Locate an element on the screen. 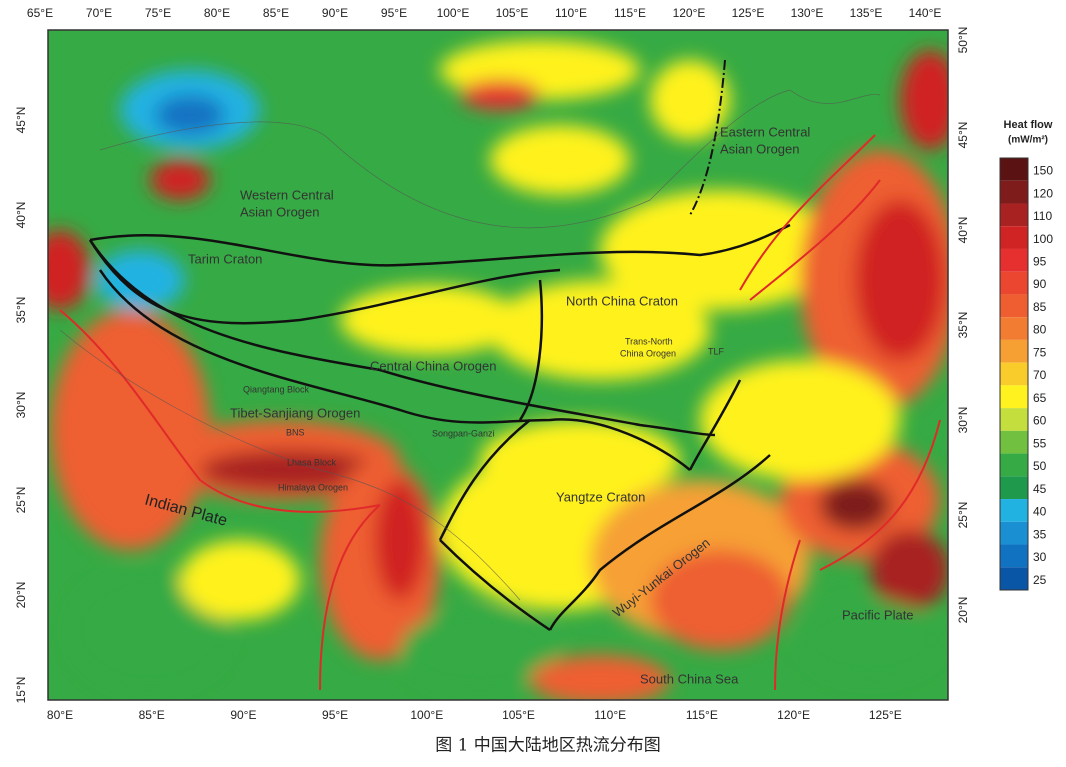 The width and height of the screenshot is (1066, 767). region-label: Western Central is located at coordinates (287, 194).